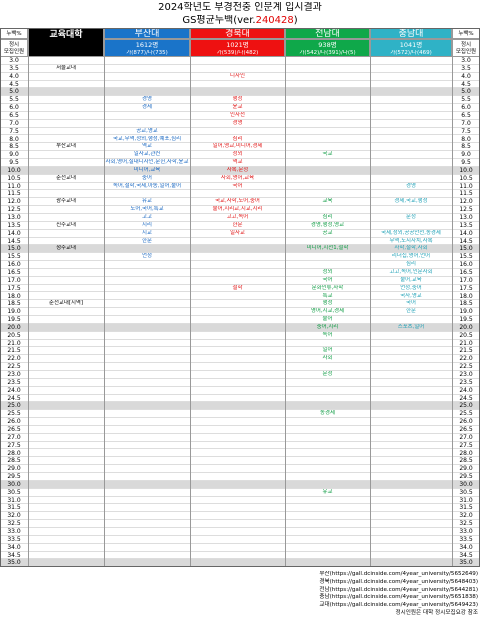 This screenshot has height=619, width=480. I want to click on quota-total: 1041명, so click(411, 45).